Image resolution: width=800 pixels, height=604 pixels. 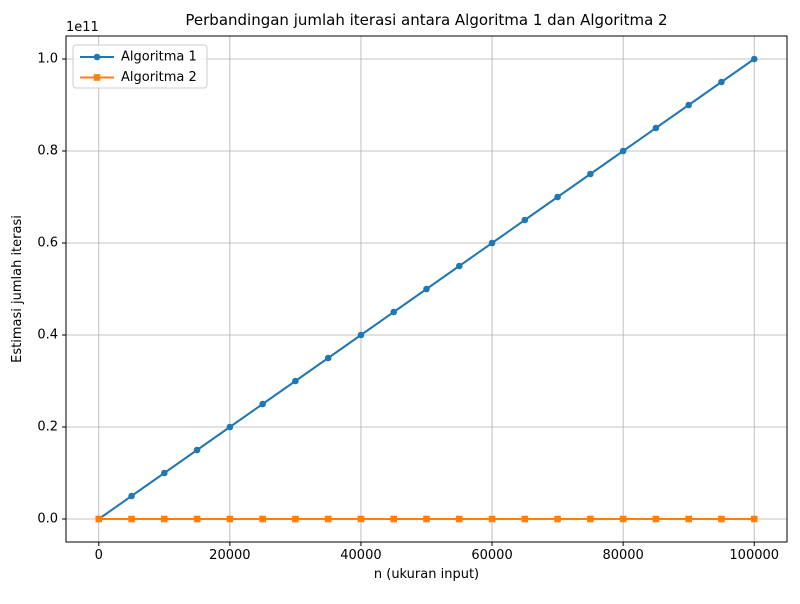 What do you see at coordinates (47, 427) in the screenshot?
I see `y-tick-label: 0.2` at bounding box center [47, 427].